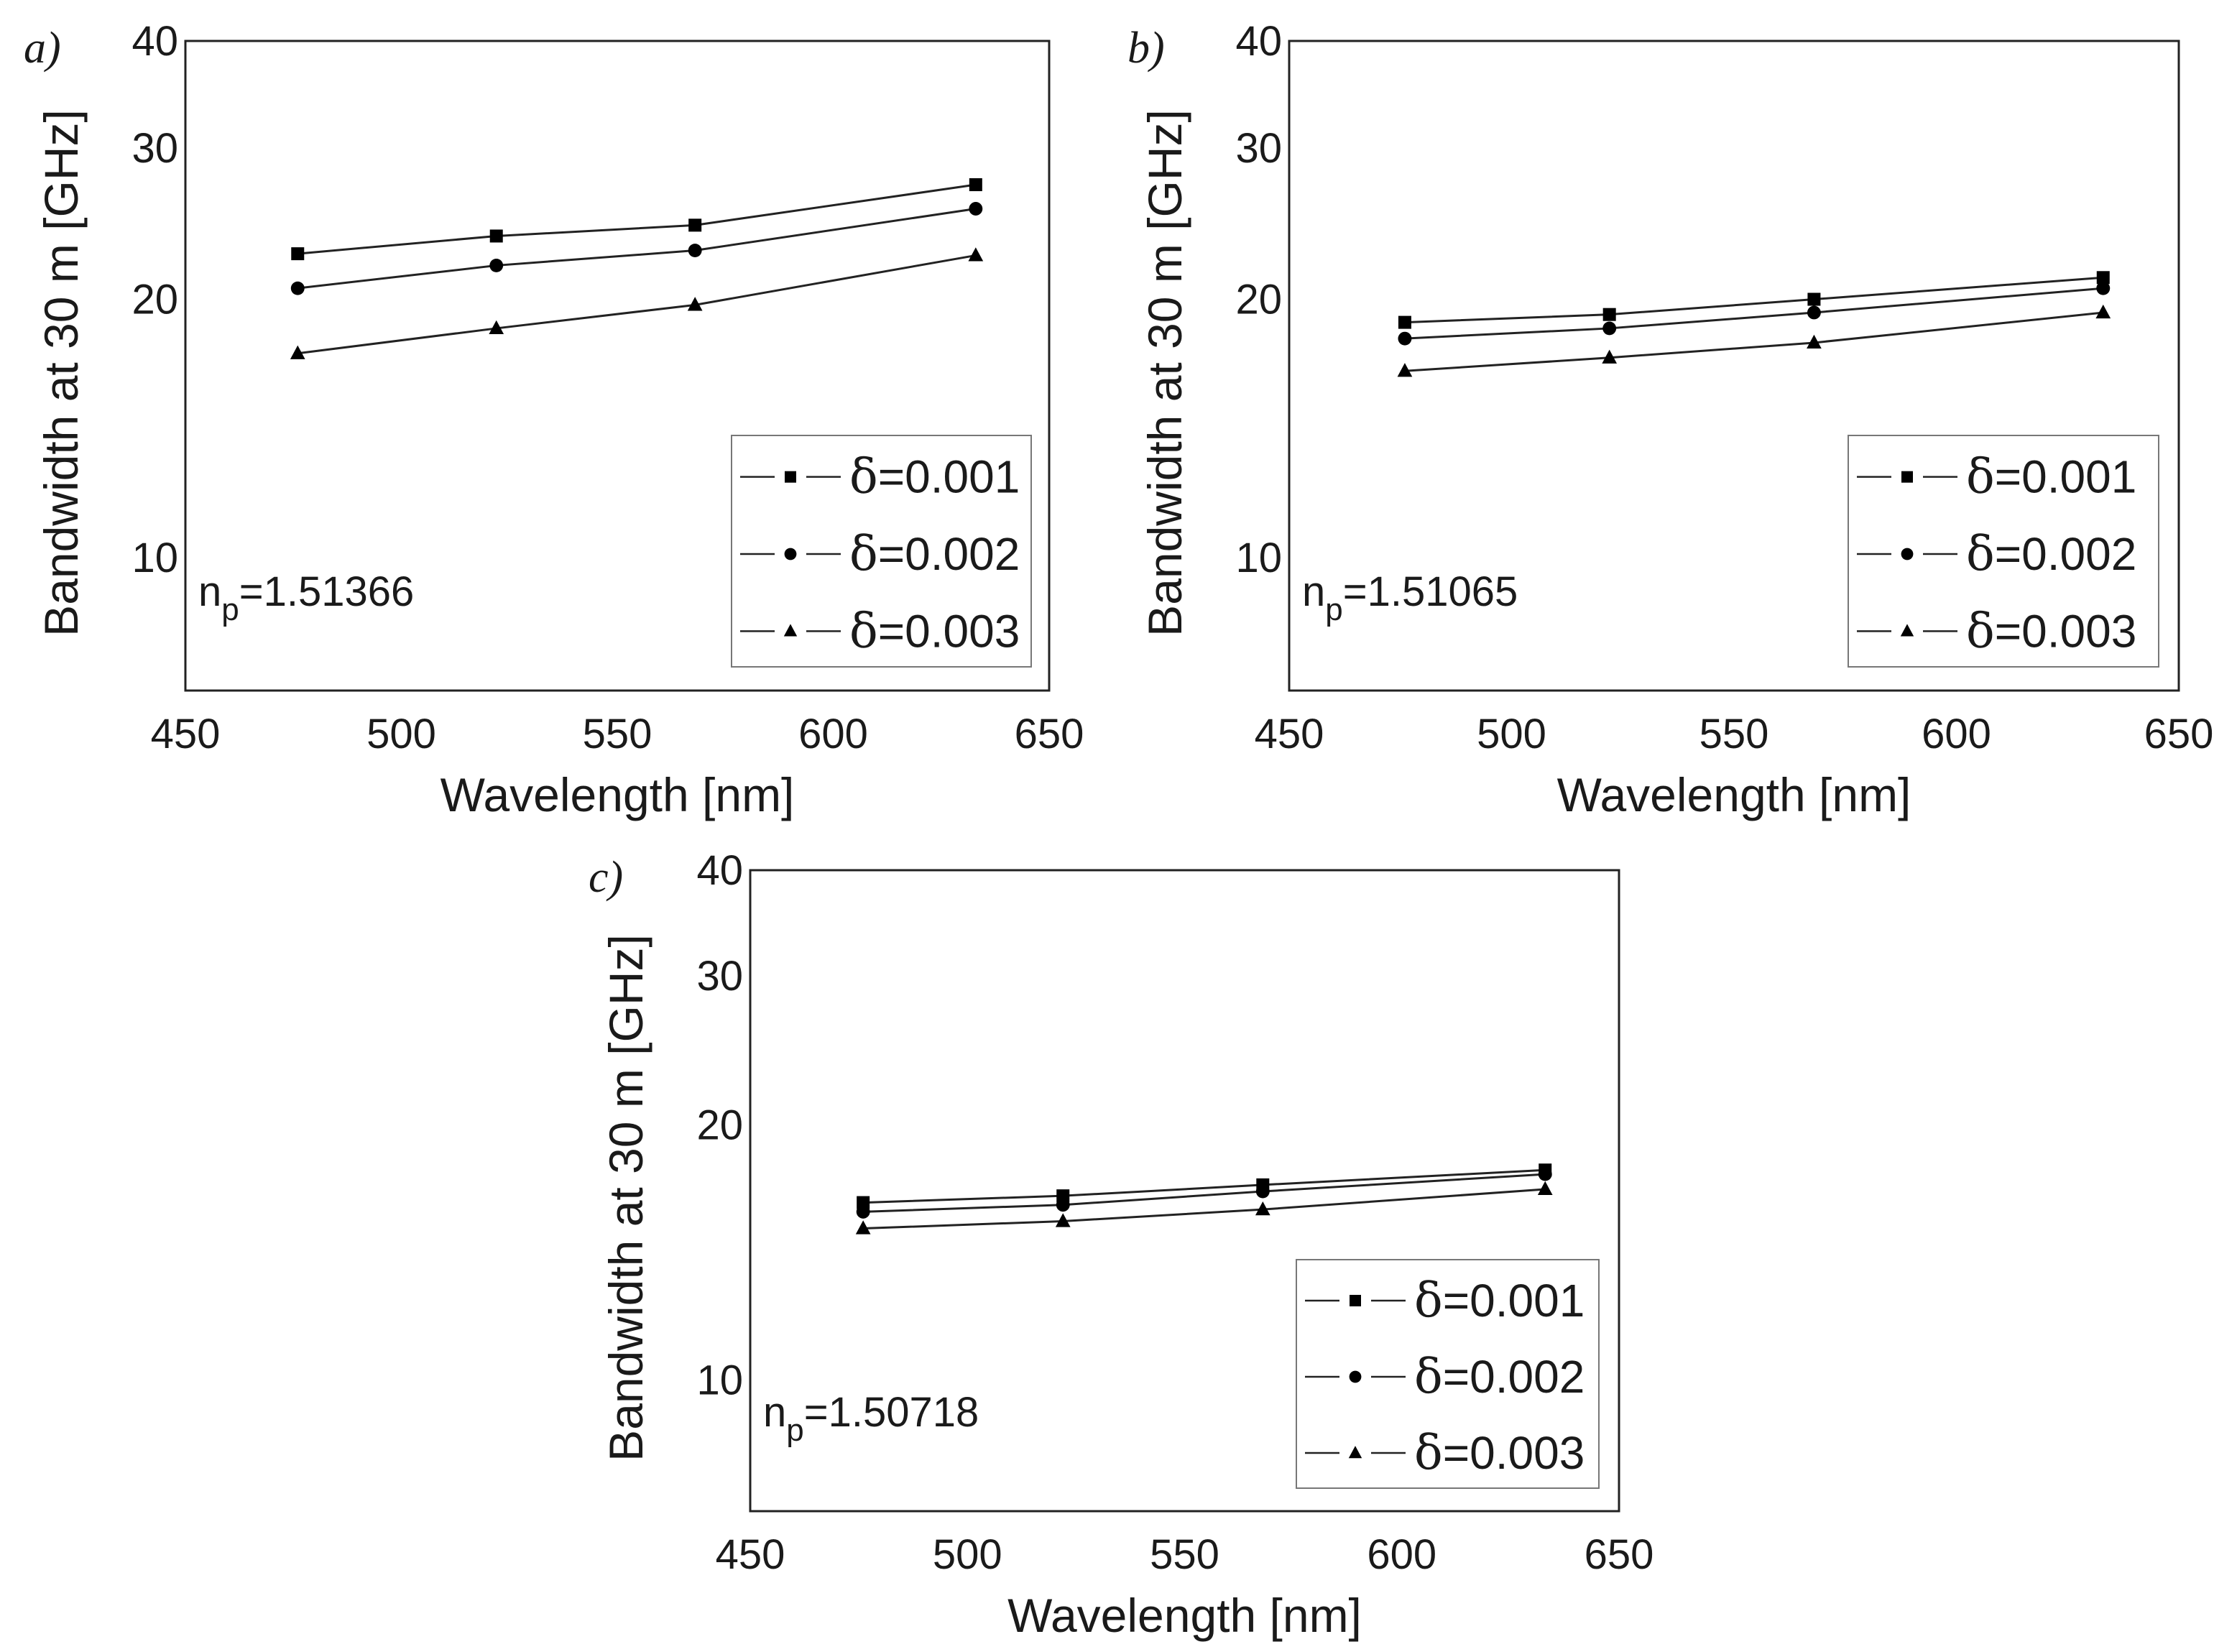 This screenshot has width=2237, height=1652. What do you see at coordinates (1619, 1554) in the screenshot?
I see `x-tick-label: 650` at bounding box center [1619, 1554].